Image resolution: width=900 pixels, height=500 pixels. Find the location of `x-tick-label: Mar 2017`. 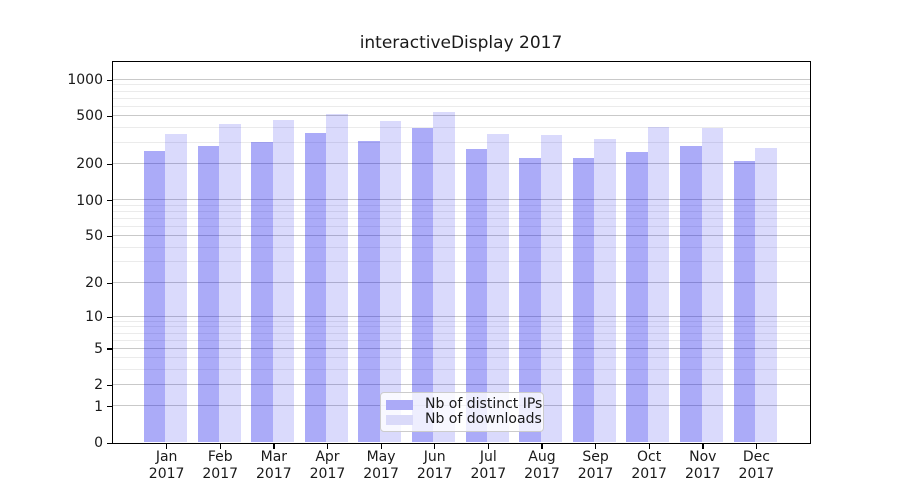

x-tick-label: Mar 2017 is located at coordinates (274, 465).